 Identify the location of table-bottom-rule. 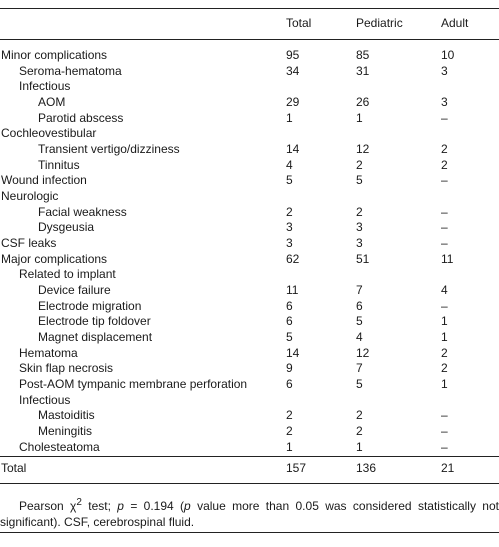
(249, 483).